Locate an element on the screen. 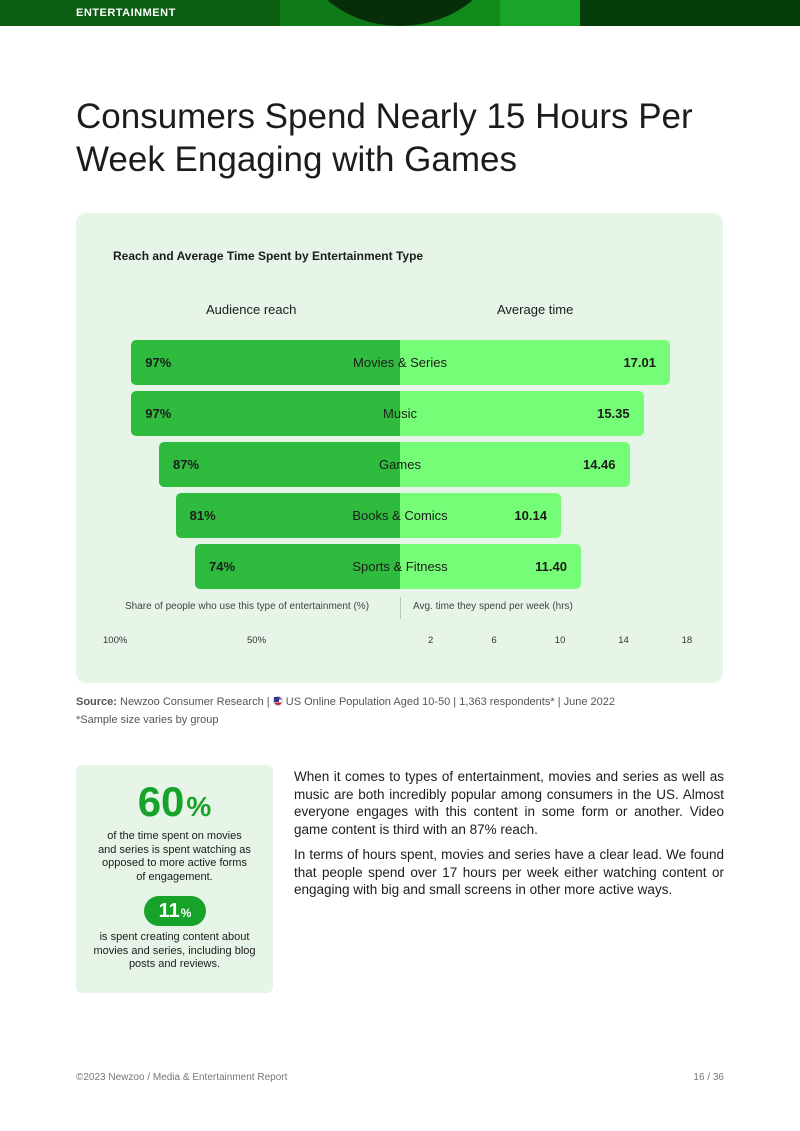 The width and height of the screenshot is (800, 1131). us-flag-icon is located at coordinates (277, 701).